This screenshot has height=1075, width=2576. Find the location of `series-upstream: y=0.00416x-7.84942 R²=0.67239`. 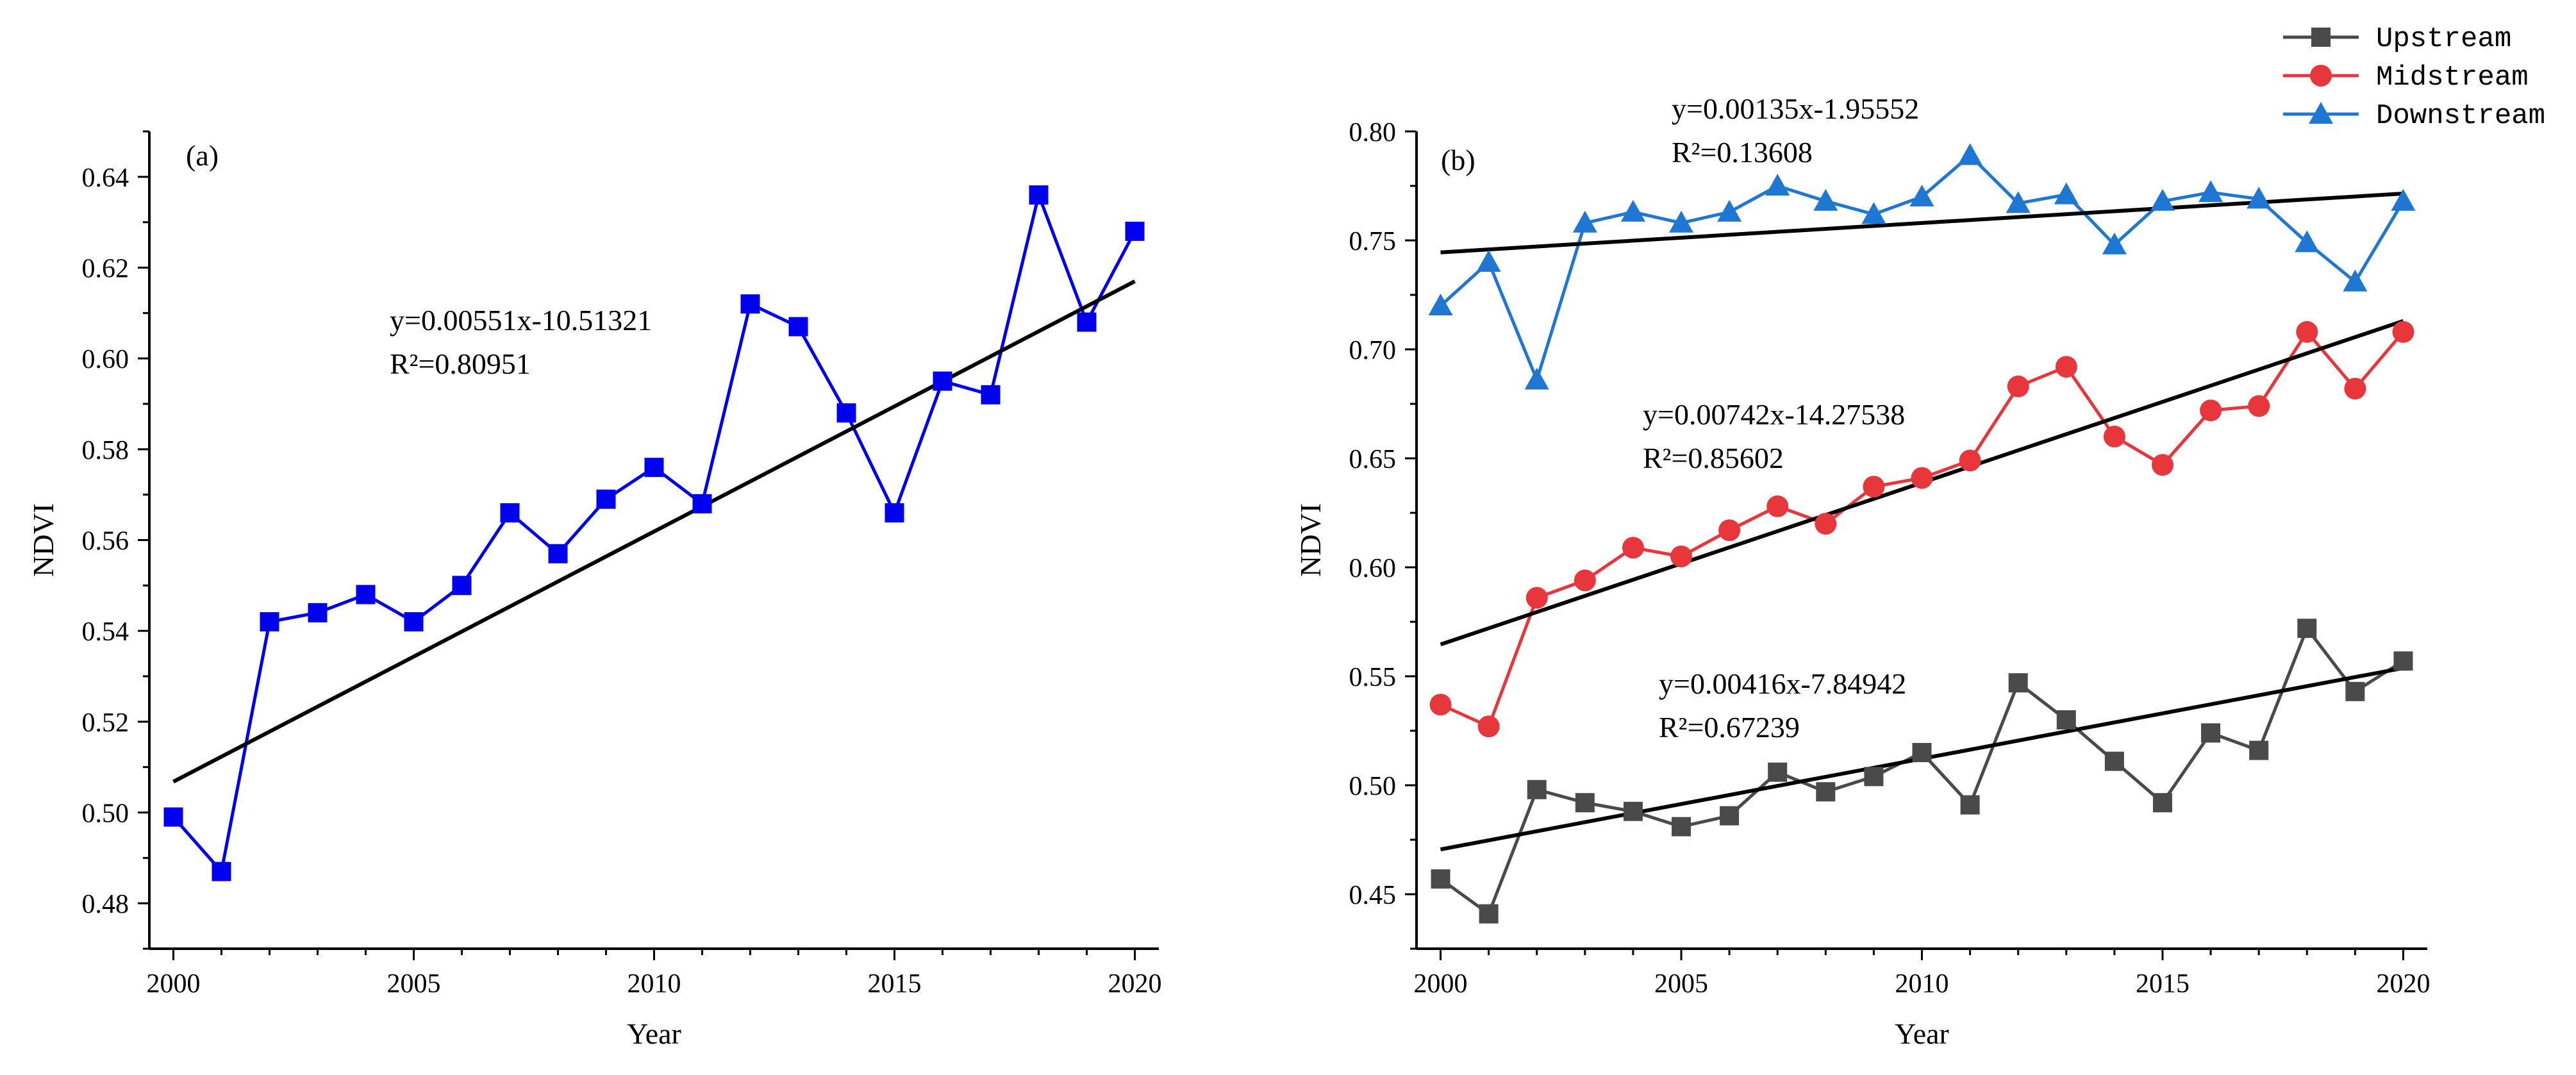

series-upstream: y=0.00416x-7.84942 R²=0.67239 is located at coordinates (1922, 771).